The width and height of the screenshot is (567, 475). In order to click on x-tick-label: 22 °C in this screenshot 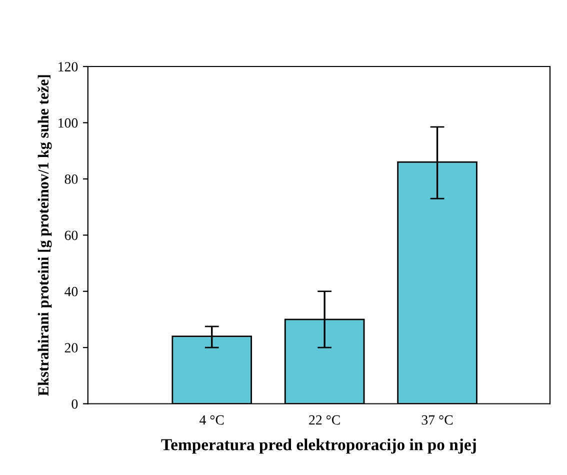, I will do `click(324, 420)`.